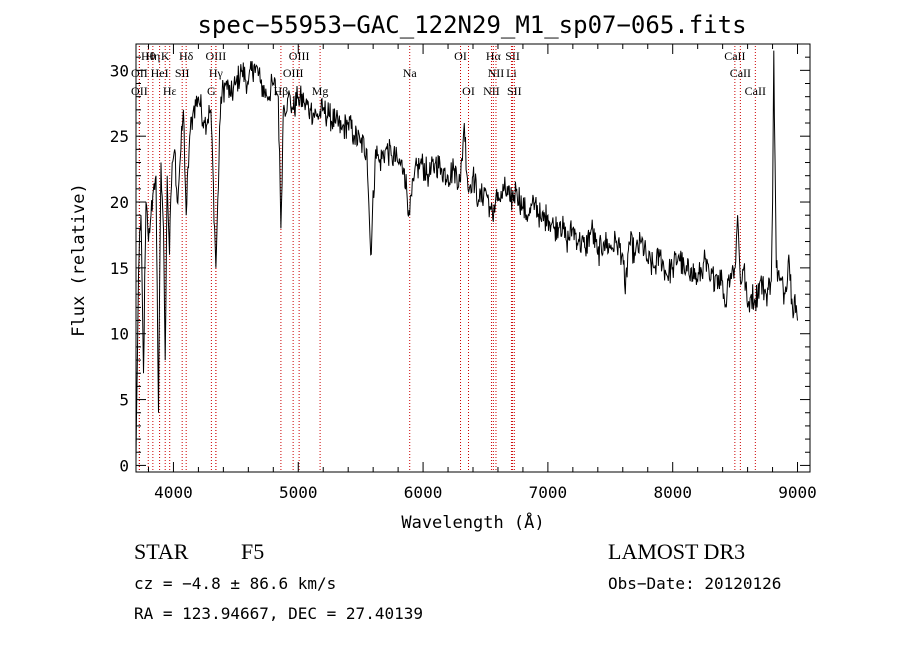 This screenshot has height=649, width=900. What do you see at coordinates (124, 465) in the screenshot?
I see `y-tick-label: 0` at bounding box center [124, 465].